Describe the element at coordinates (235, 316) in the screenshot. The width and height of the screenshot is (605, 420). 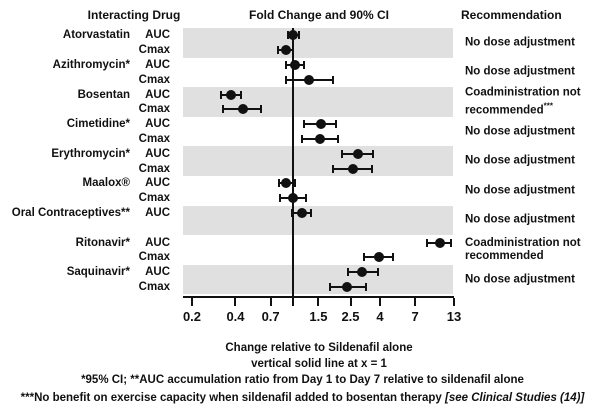
I see `axis-tick-label: 0.4` at that location.